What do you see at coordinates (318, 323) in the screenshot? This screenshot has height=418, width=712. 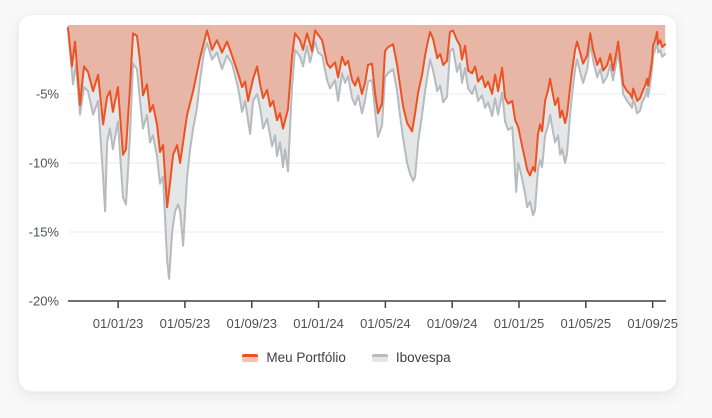 I see `x-tick-label: 01/01/24` at bounding box center [318, 323].